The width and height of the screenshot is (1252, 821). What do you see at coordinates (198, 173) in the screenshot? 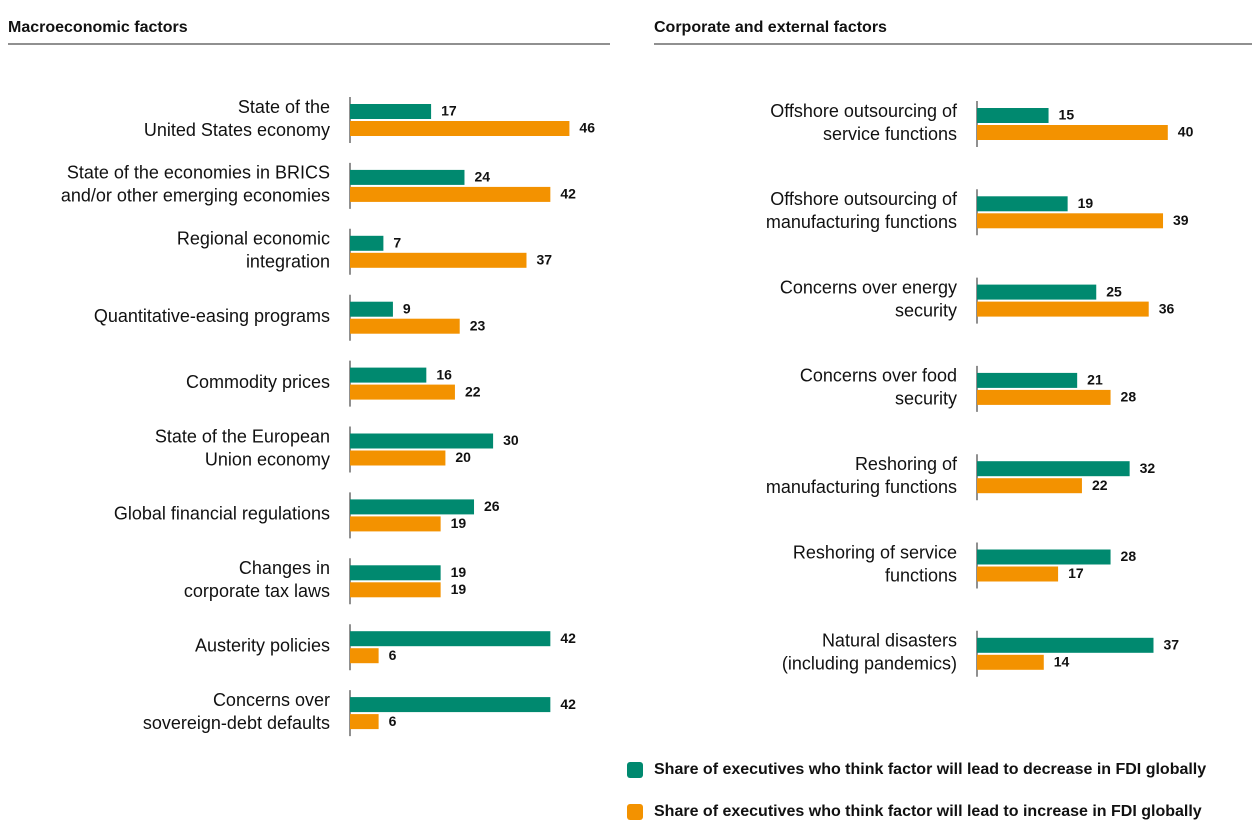
I see `category-label: State of the economies in BRICS` at bounding box center [198, 173].